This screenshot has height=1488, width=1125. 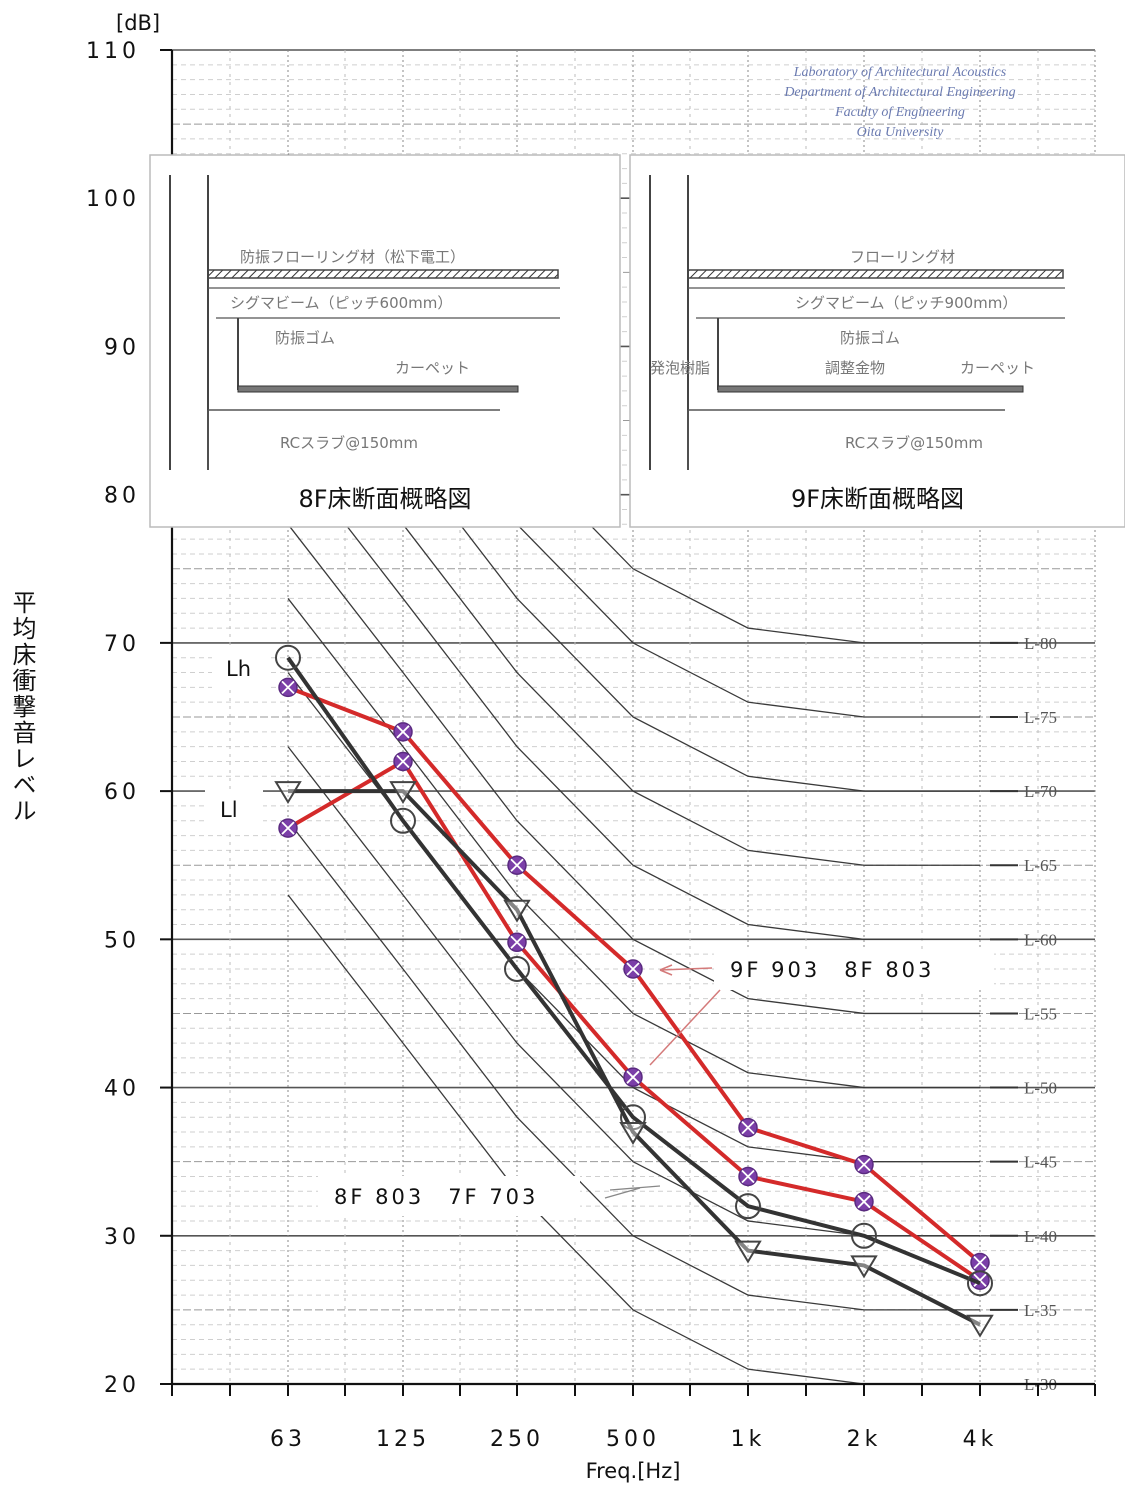 I want to click on ll-label-bg, so click(x=234, y=810).